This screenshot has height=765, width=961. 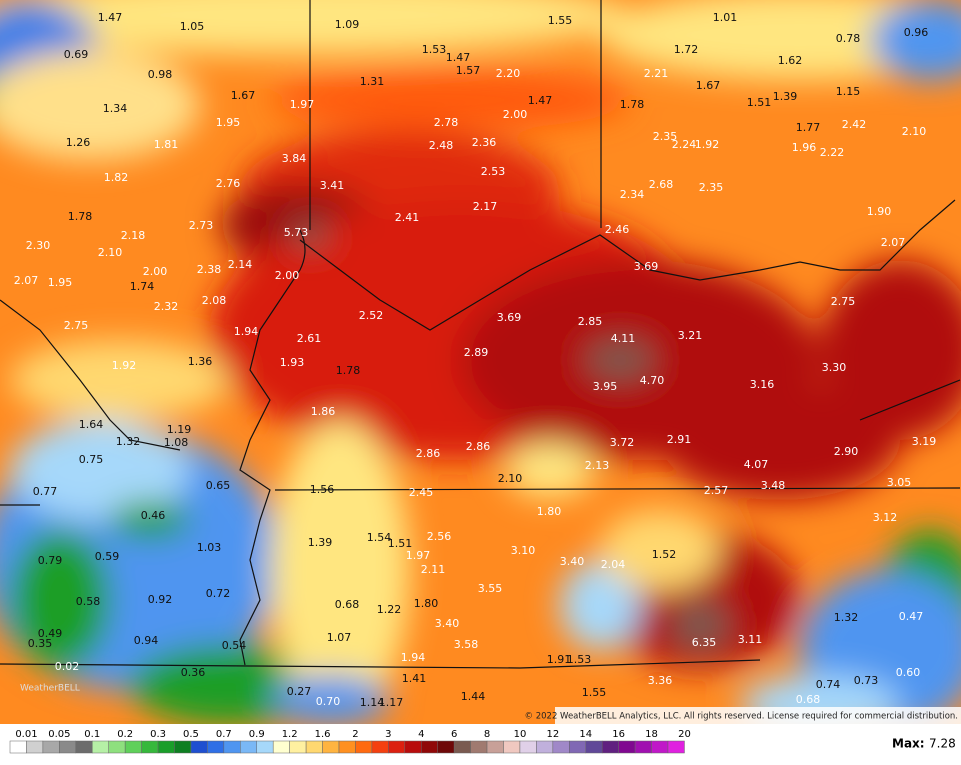 What do you see at coordinates (439, 536) in the screenshot?
I see `value-label: 2.56` at bounding box center [439, 536].